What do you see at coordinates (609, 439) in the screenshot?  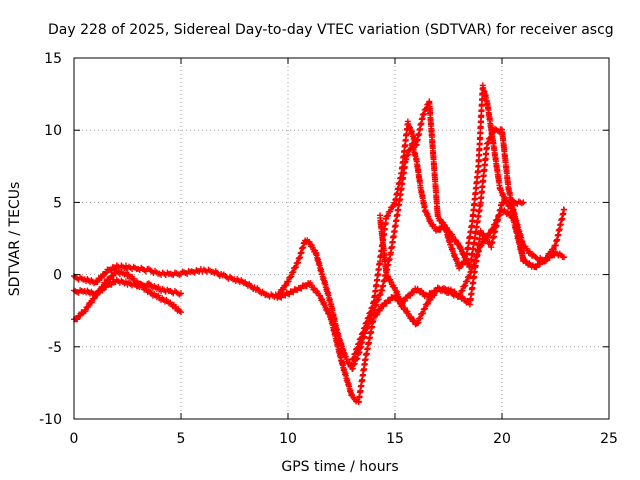 I see `x-tick-label: 25` at bounding box center [609, 439].